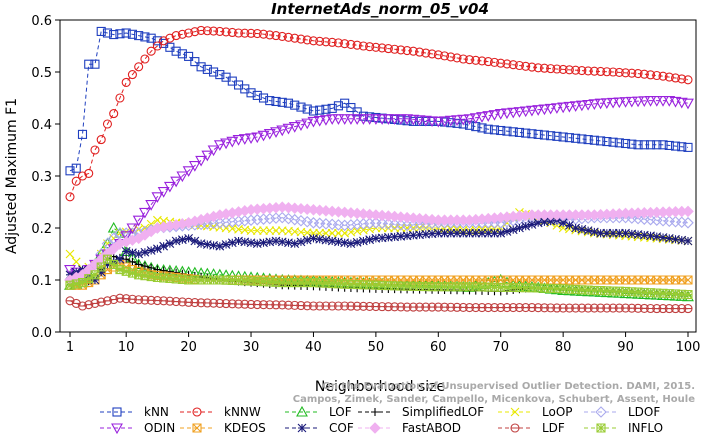 The height and width of the screenshot is (434, 702). What do you see at coordinates (379, 277) in the screenshot?
I see `series-inflo` at bounding box center [379, 277].